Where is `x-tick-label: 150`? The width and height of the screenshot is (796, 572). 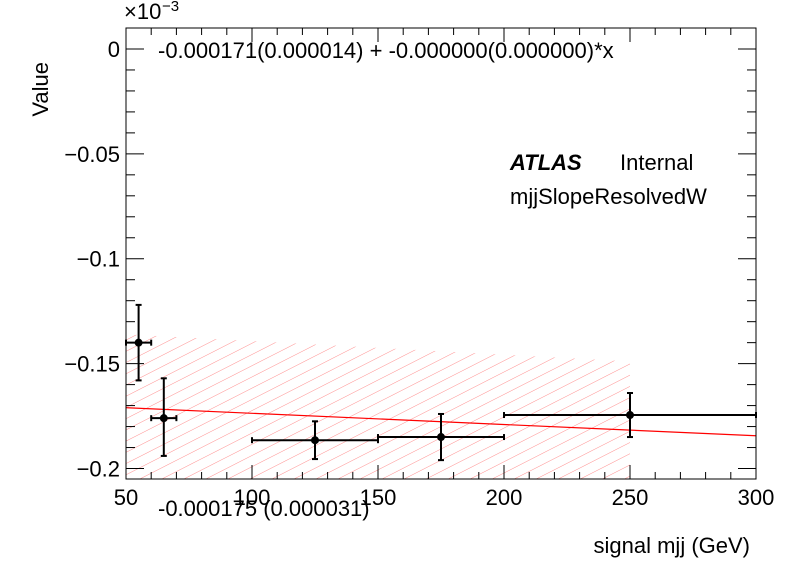
x-tick-label: 150 is located at coordinates (378, 497).